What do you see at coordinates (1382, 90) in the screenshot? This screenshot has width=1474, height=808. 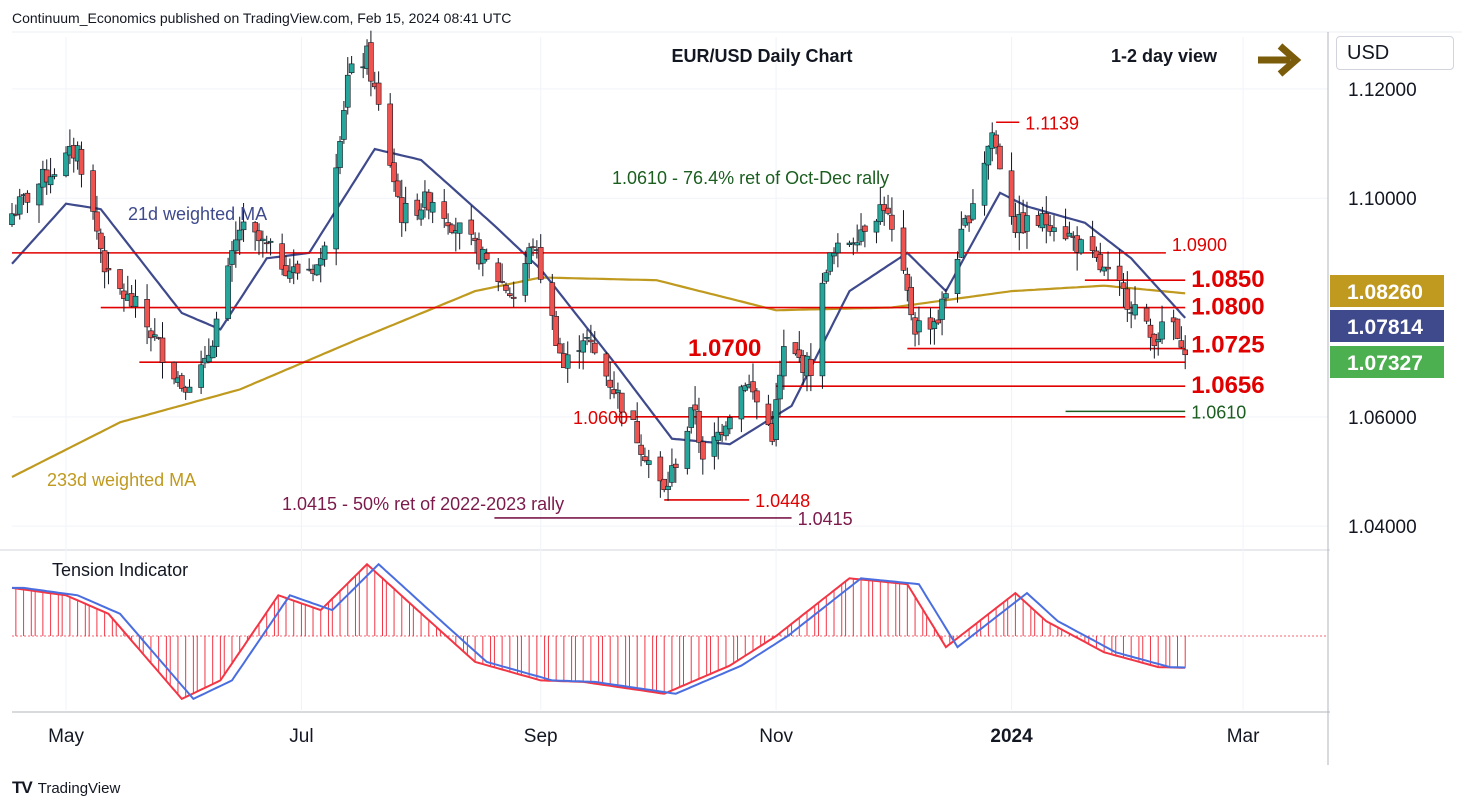 I see `y-tick-label: 1.12000` at bounding box center [1382, 90].